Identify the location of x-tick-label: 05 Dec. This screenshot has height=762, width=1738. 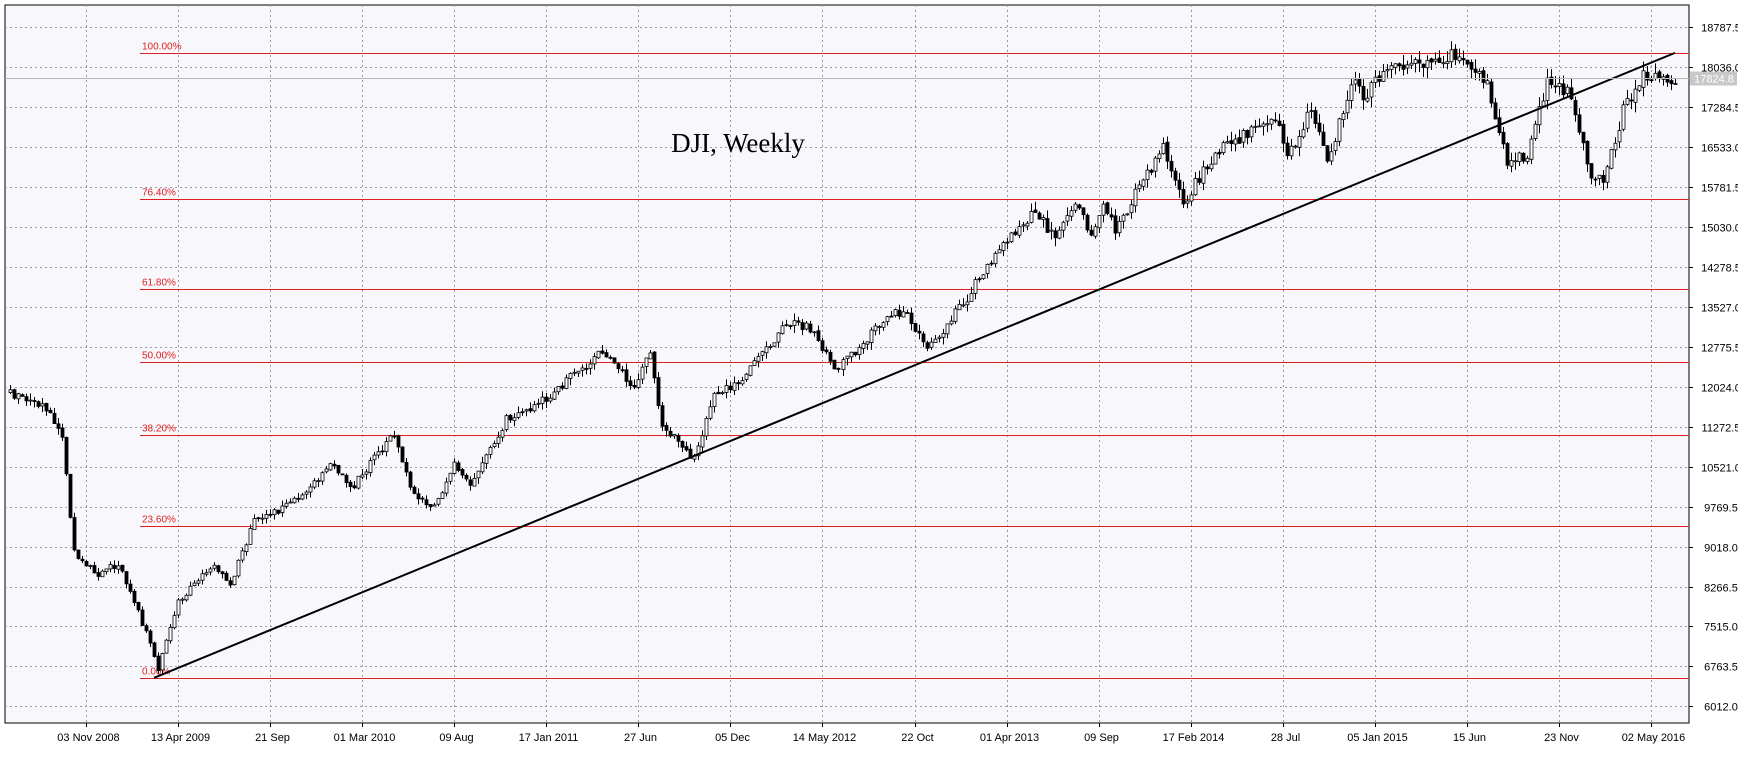
(732, 738).